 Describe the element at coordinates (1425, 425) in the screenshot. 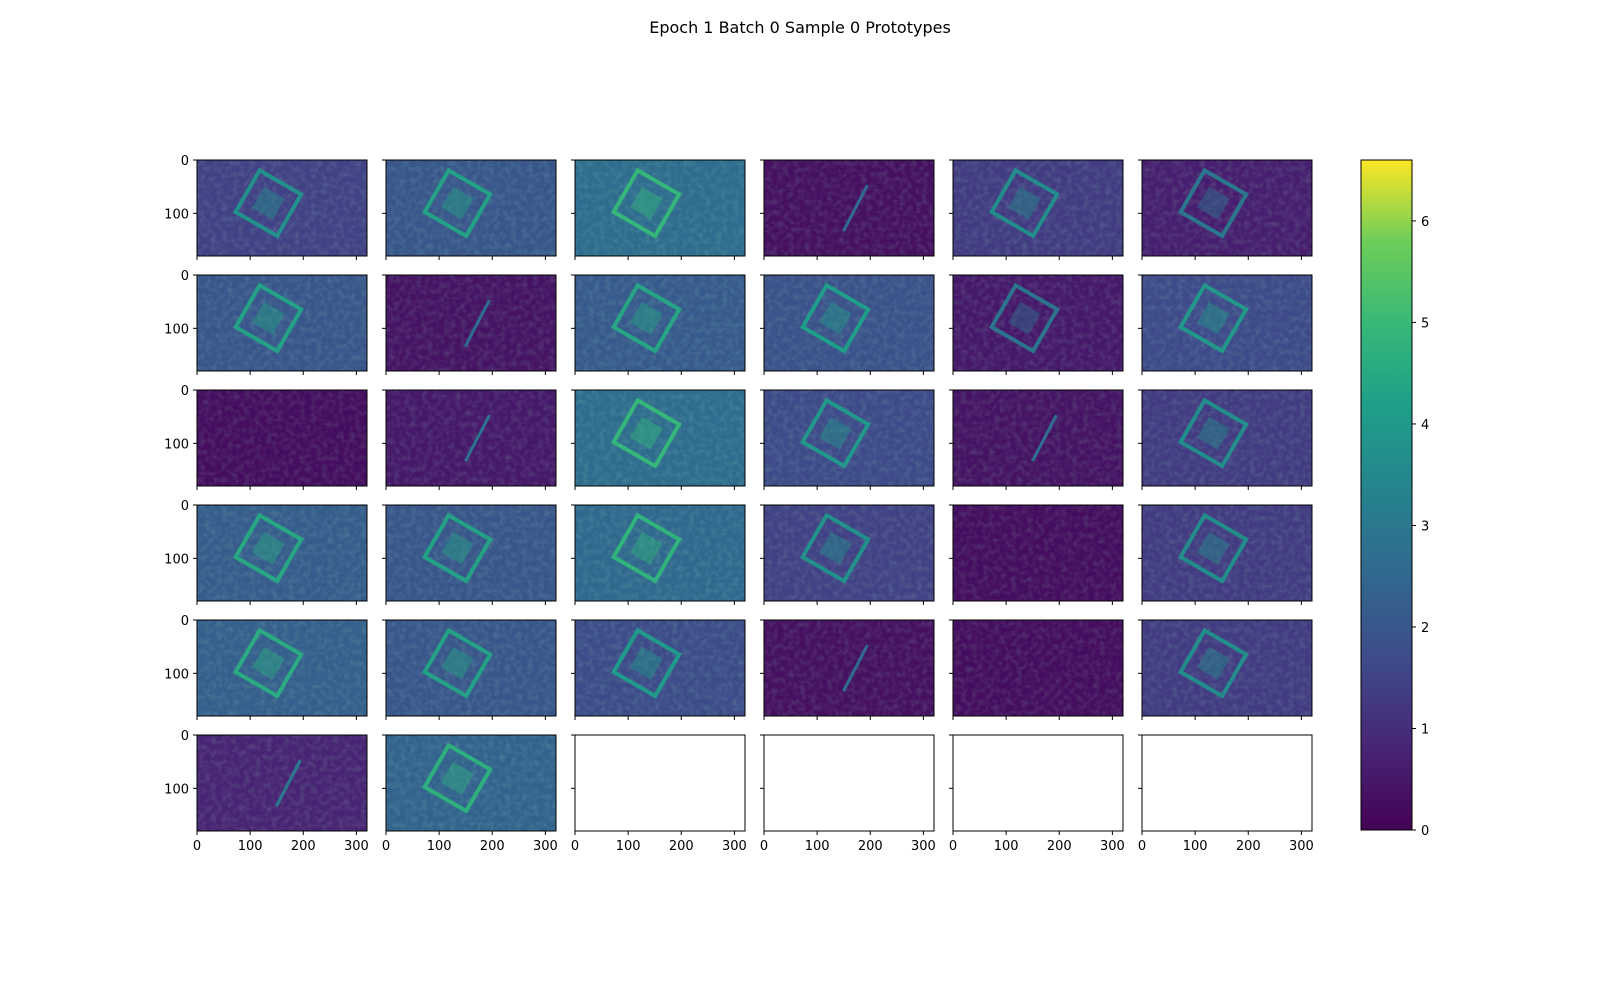

I see `colorbar-tick-label: 4` at that location.